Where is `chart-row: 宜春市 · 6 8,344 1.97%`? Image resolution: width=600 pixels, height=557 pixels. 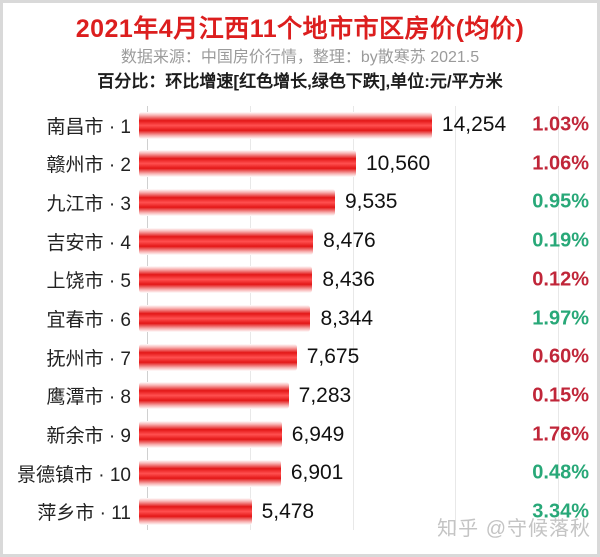
chart-row: 宜春市 · 6 8,344 1.97% is located at coordinates (300, 318).